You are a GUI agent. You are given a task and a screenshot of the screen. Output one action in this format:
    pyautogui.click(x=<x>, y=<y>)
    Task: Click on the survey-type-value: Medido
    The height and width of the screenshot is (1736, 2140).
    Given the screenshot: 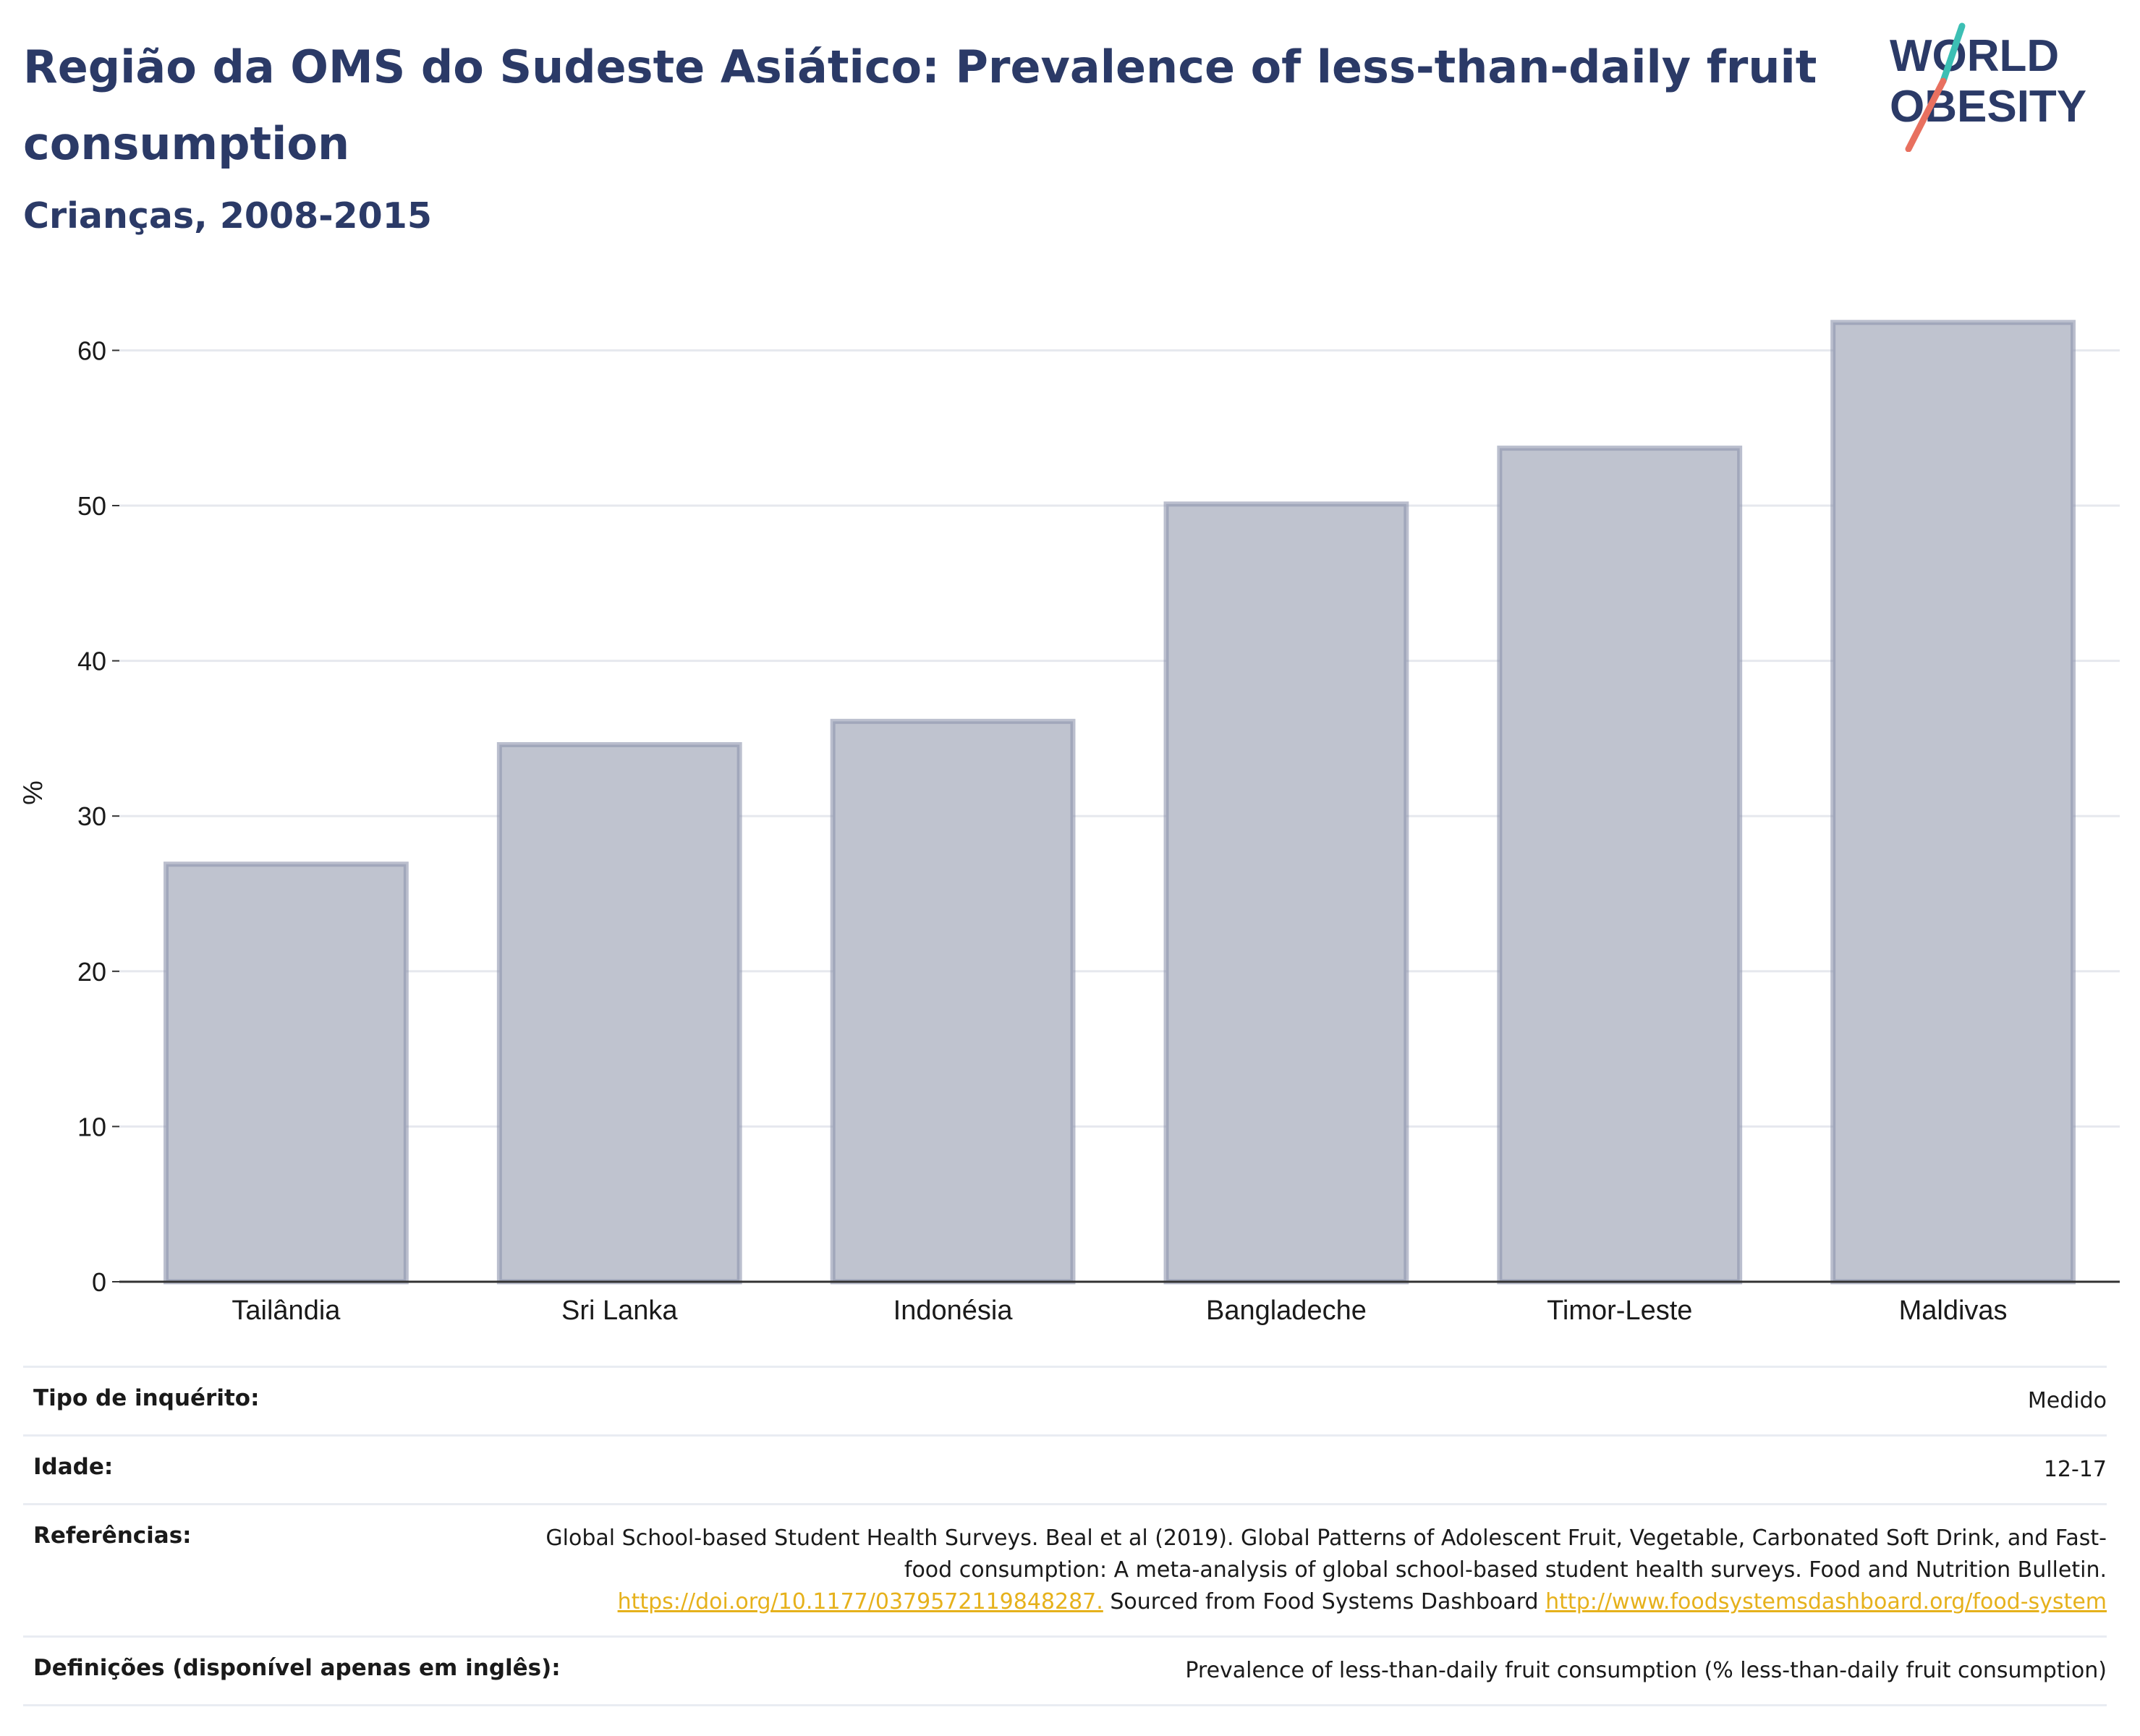 What is the action you would take?
    pyautogui.click(x=2067, y=1400)
    